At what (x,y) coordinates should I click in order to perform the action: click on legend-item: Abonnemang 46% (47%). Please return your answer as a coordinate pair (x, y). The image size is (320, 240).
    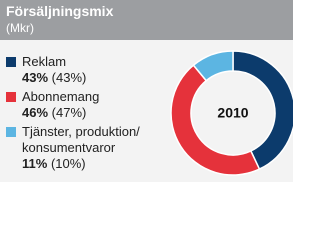
    Looking at the image, I should click on (81, 105).